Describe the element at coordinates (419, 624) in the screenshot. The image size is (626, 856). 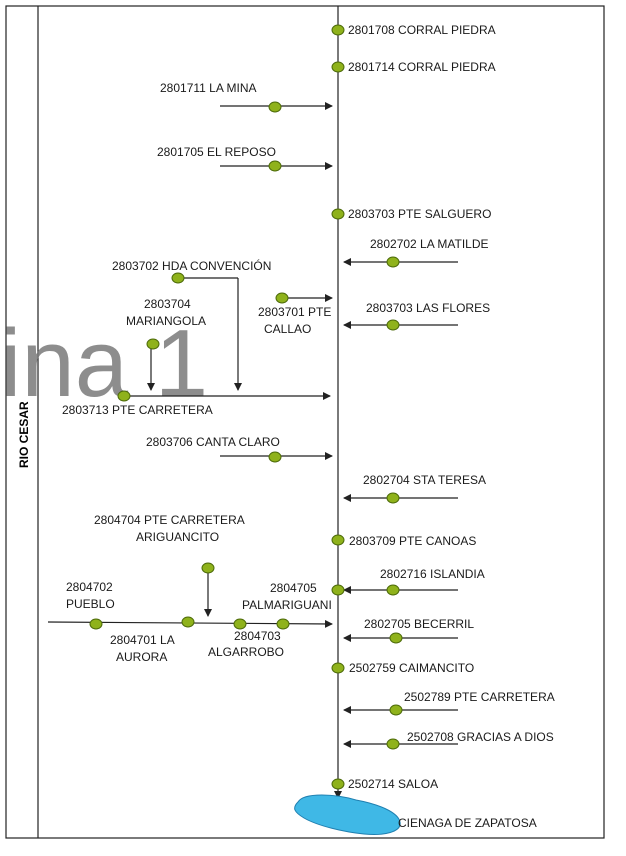
I see `station-label: 2802705 BECERRIL` at that location.